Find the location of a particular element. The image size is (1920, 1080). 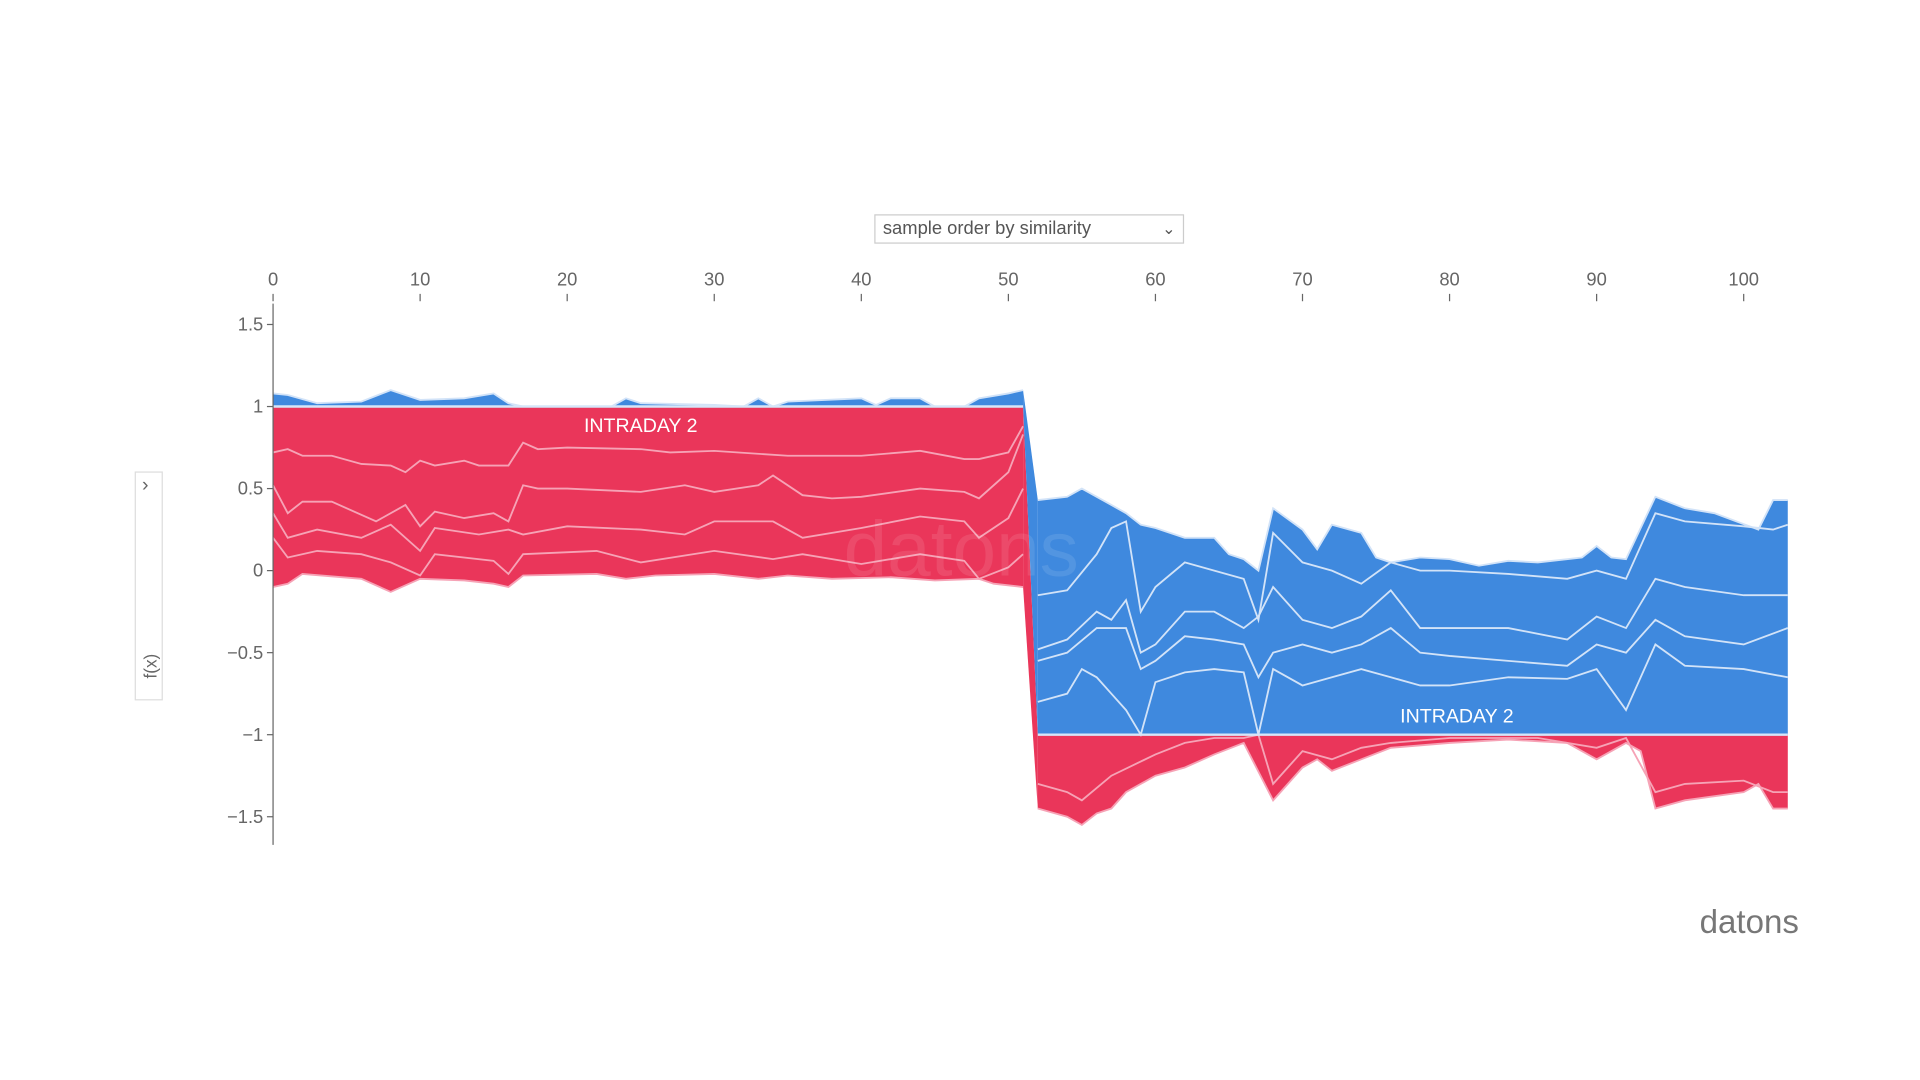

y-tick-label: −0.5 is located at coordinates (245, 652).